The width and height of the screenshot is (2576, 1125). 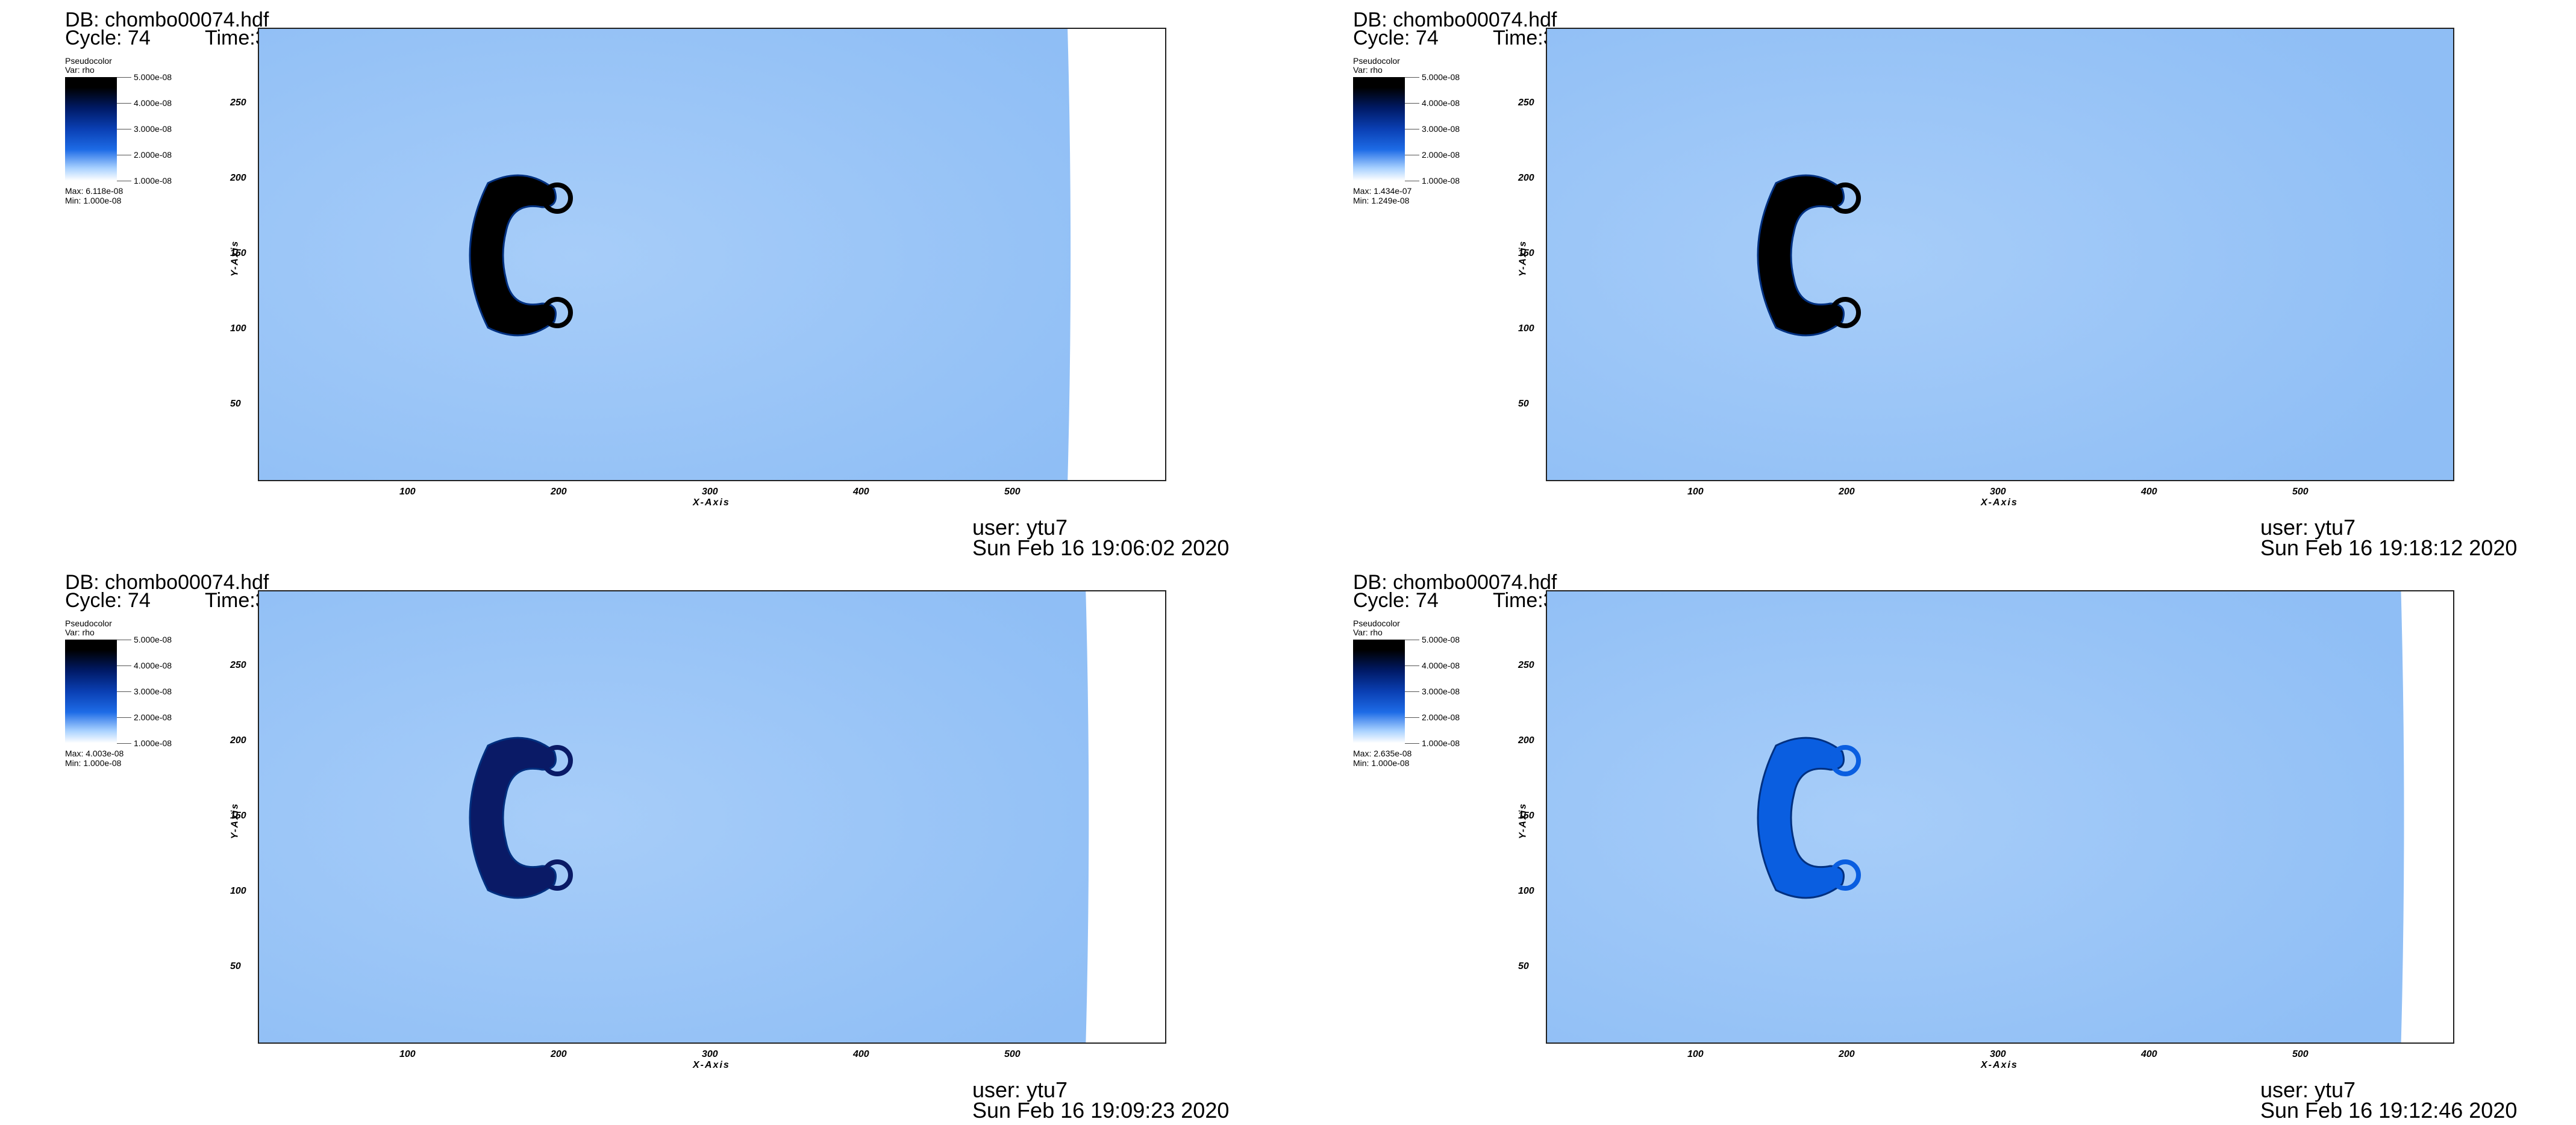 I want to click on legend-max: Max: 6.118e-08, so click(x=94, y=191).